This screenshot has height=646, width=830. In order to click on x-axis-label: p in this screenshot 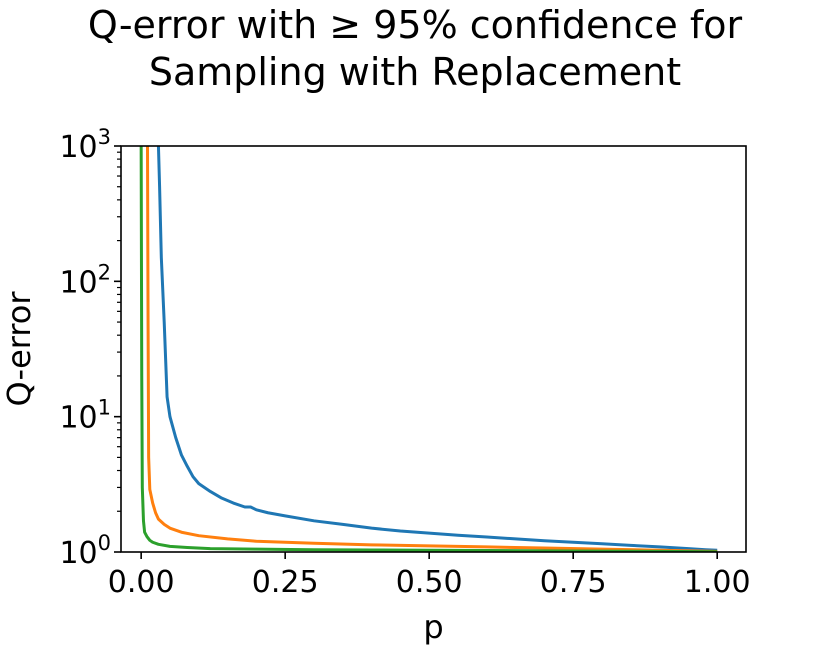, I will do `click(433, 627)`.